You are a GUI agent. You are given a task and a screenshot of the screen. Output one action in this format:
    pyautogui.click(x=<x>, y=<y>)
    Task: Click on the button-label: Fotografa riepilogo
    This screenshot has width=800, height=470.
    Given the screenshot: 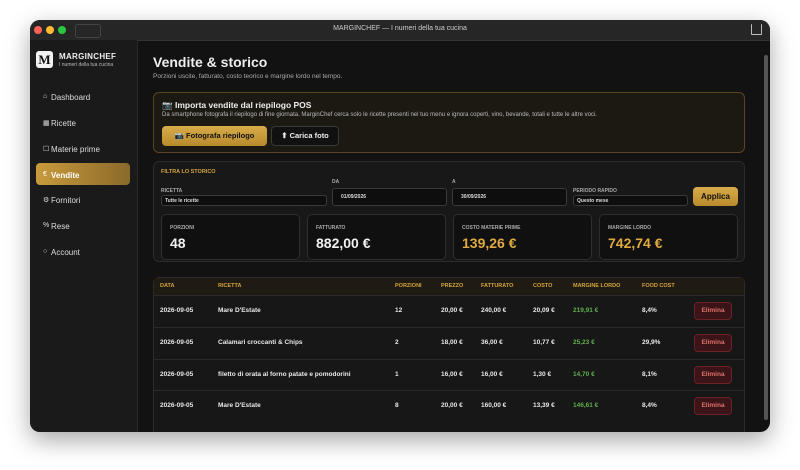 What is the action you would take?
    pyautogui.click(x=220, y=135)
    